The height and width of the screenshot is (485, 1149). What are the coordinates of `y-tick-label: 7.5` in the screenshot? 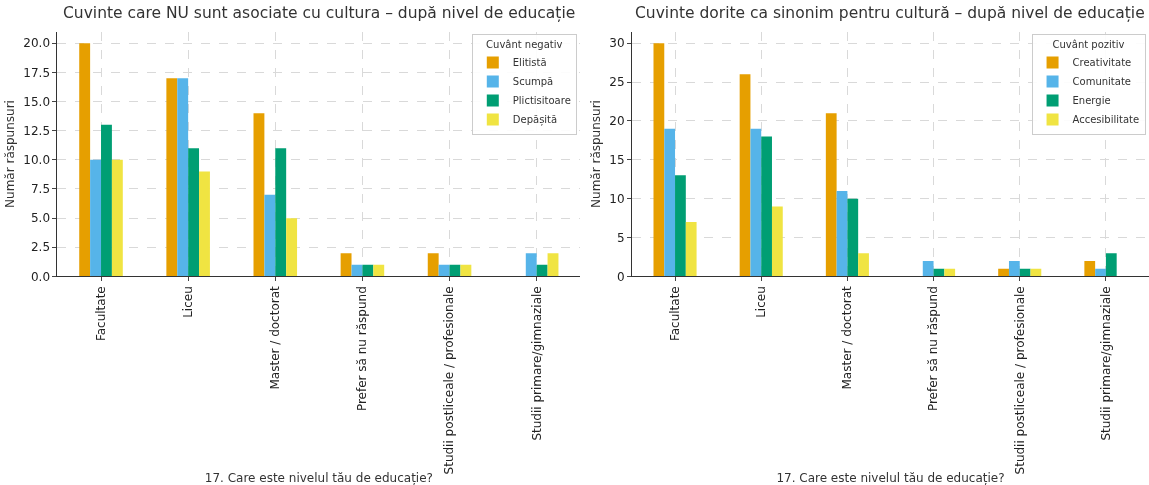 It's located at (40, 189).